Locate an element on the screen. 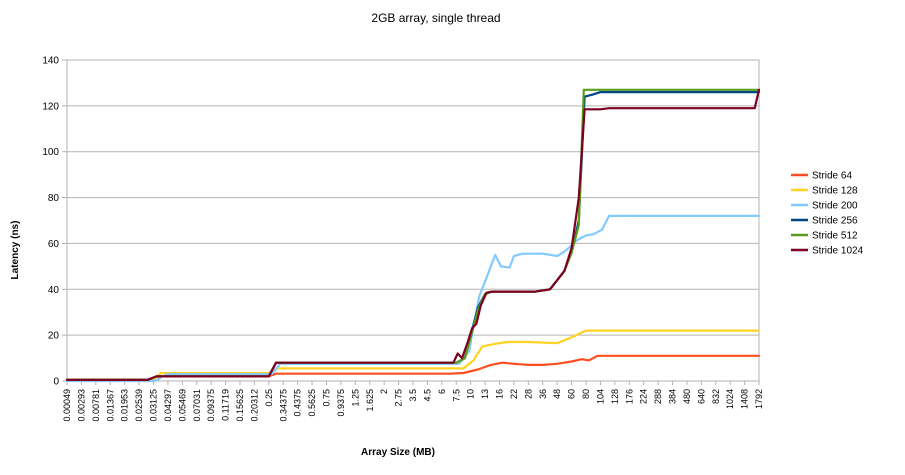 The width and height of the screenshot is (905, 475). x-tick-label: 4.5 is located at coordinates (427, 395).